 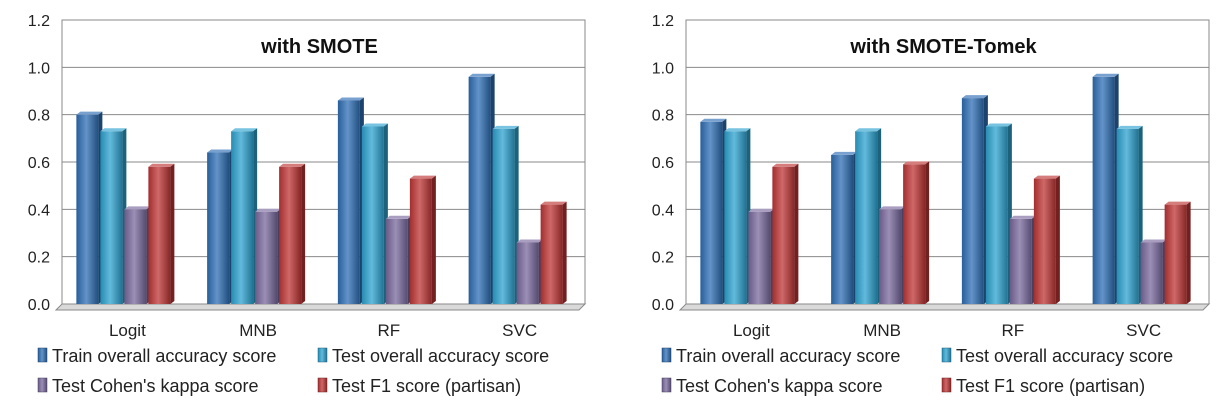 What do you see at coordinates (663, 210) in the screenshot?
I see `y-tick-label: 0.4` at bounding box center [663, 210].